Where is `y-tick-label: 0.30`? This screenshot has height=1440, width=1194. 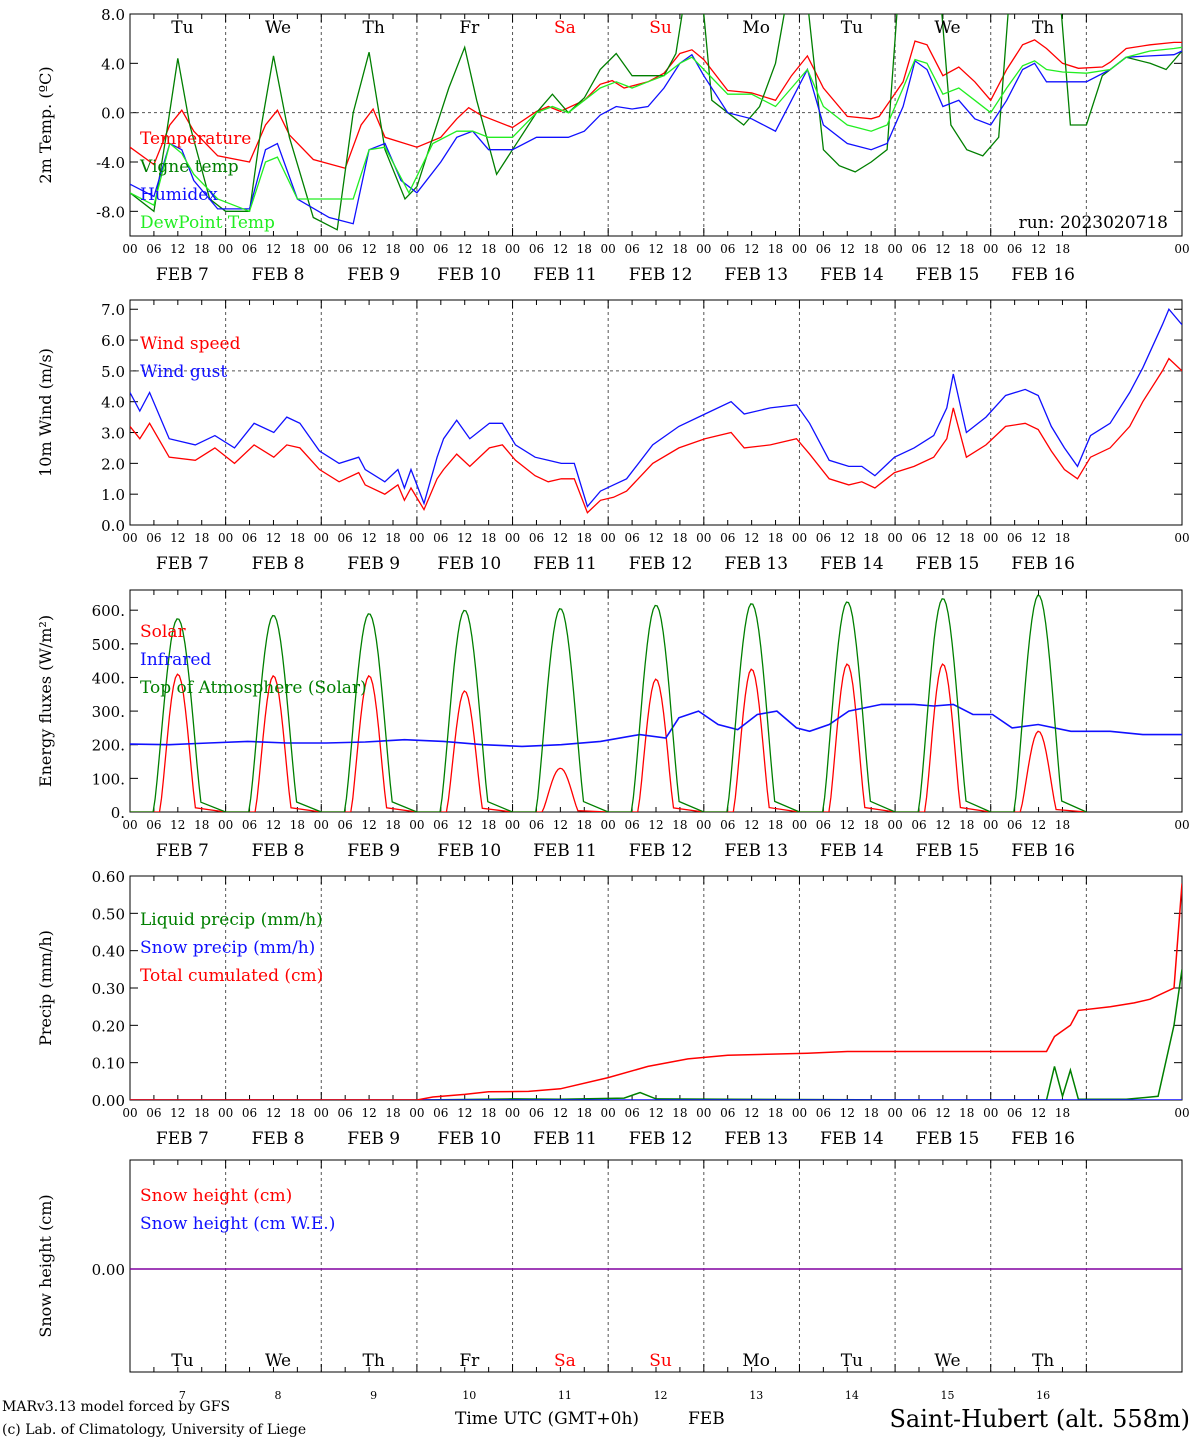 y-tick-label: 0.30 is located at coordinates (108, 989).